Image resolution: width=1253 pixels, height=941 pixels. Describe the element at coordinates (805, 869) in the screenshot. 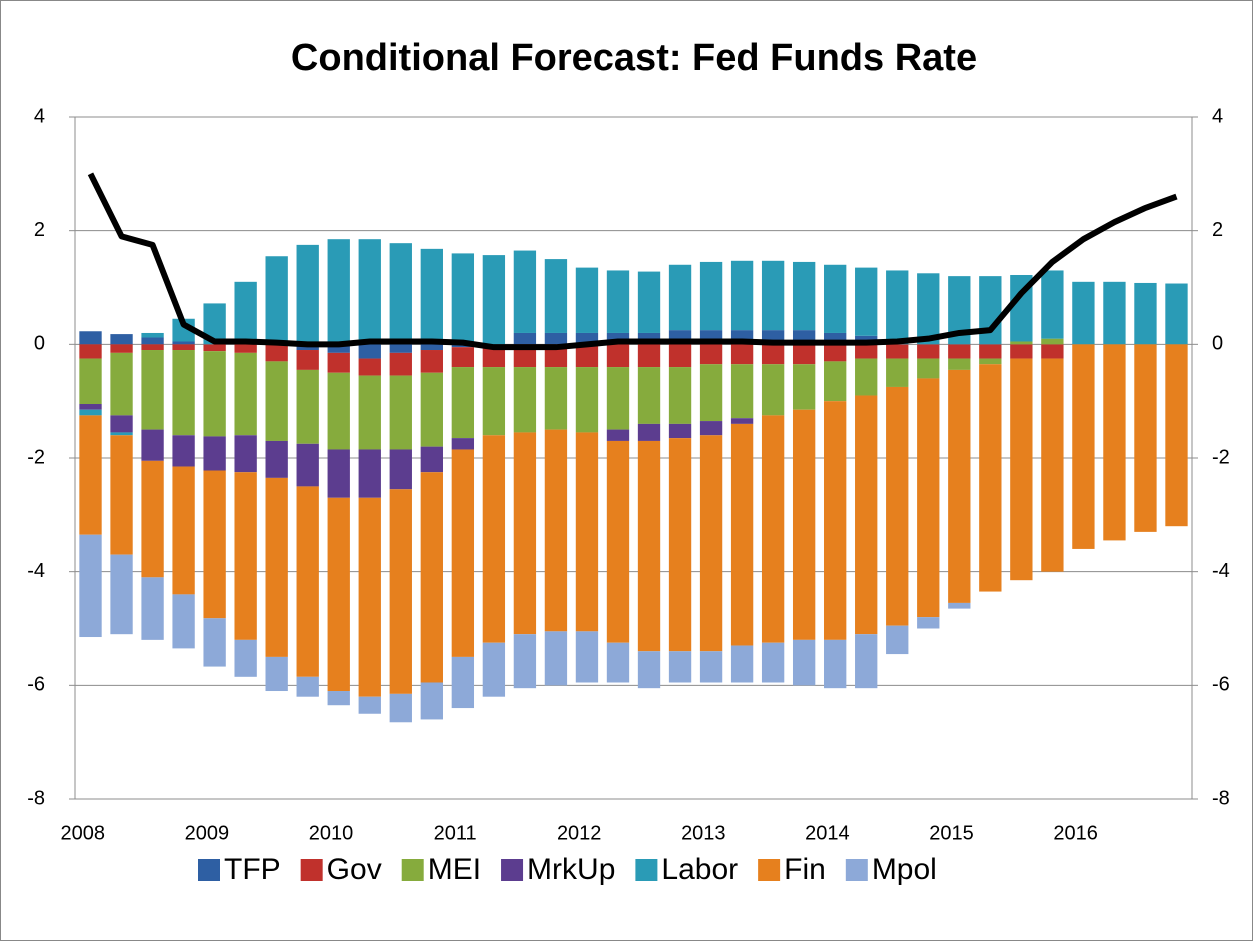

I see `legend-label: Fin` at that location.